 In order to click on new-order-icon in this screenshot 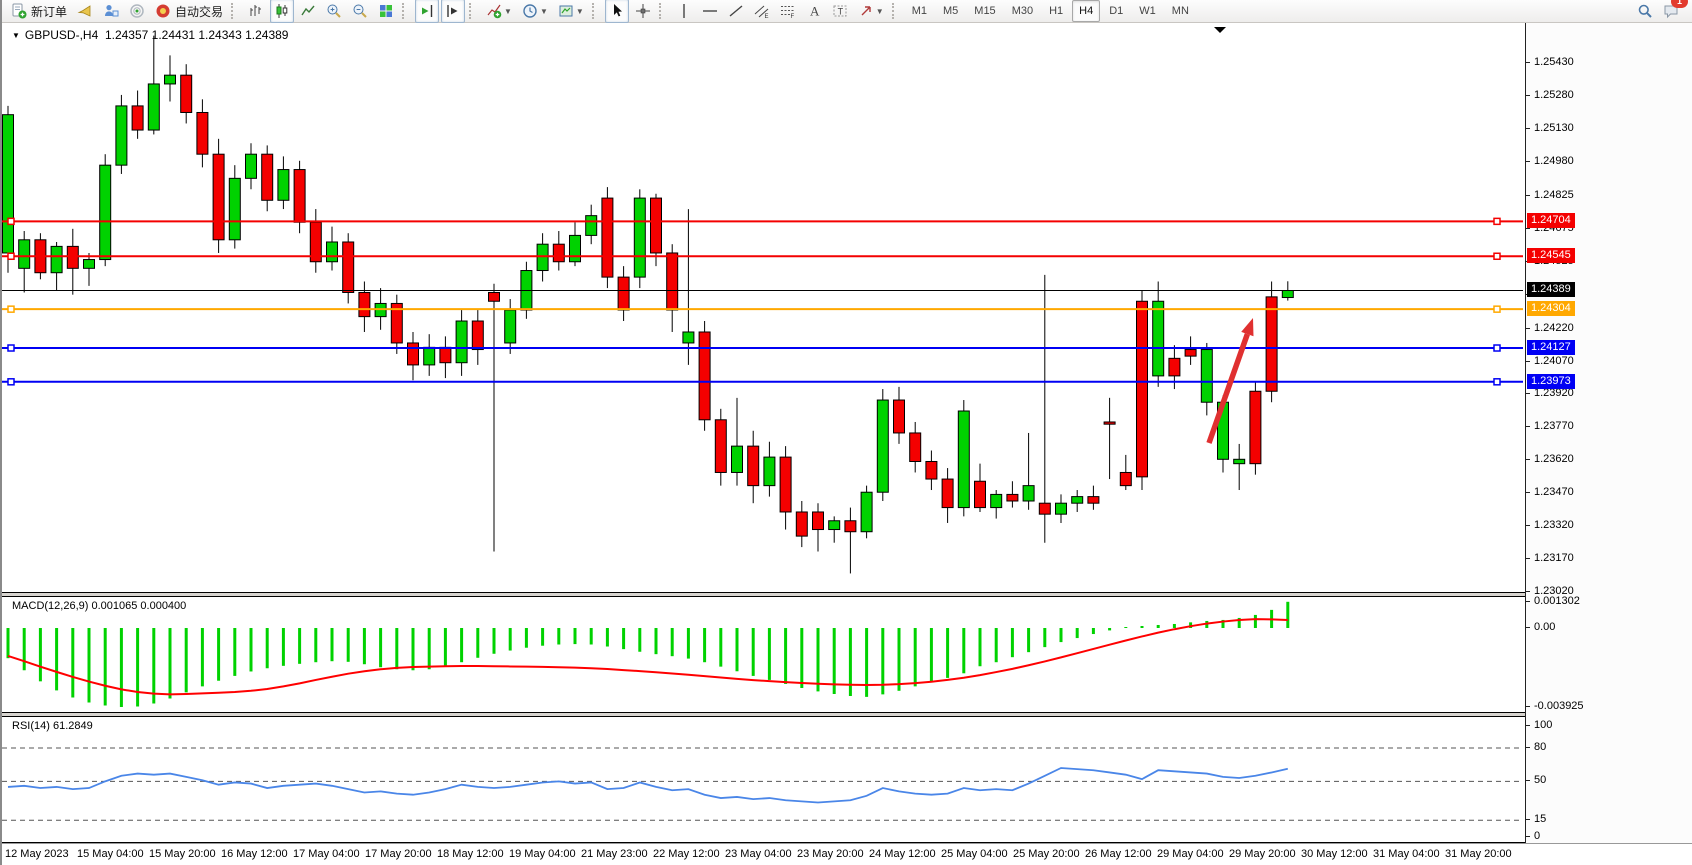, I will do `click(19, 11)`.